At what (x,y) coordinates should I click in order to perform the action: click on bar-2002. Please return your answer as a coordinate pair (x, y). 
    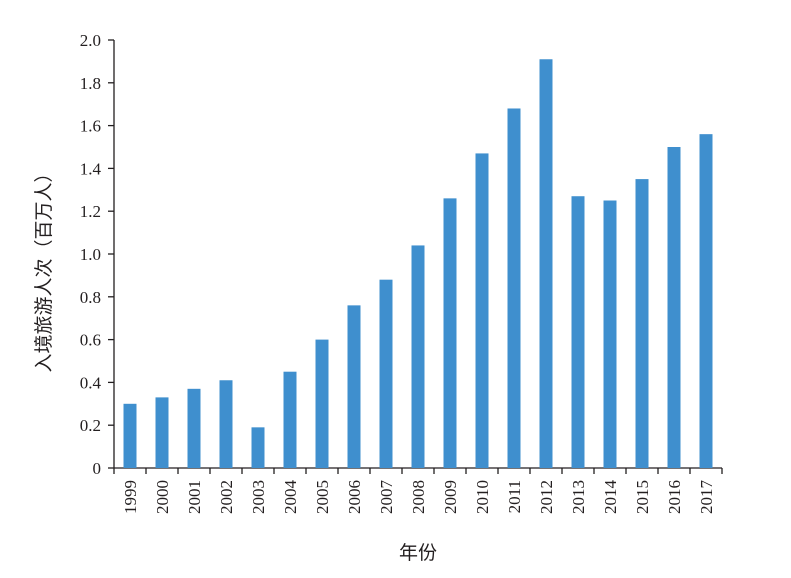
    Looking at the image, I should click on (226, 424).